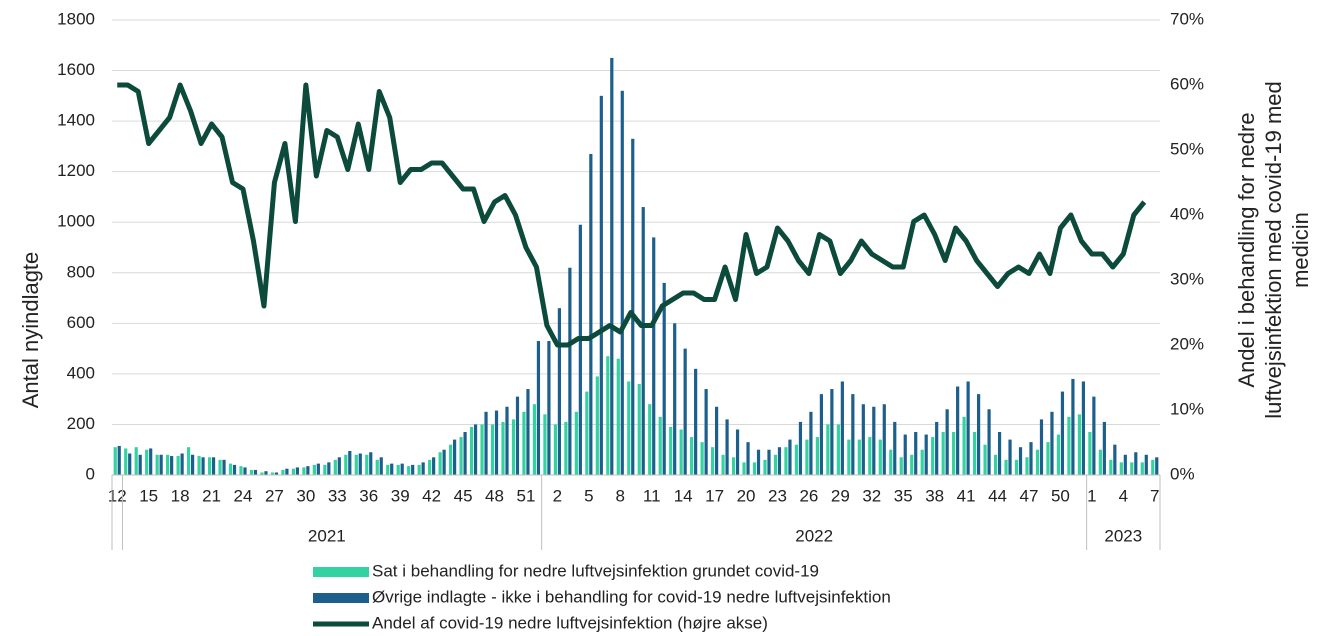 The height and width of the screenshot is (636, 1325). What do you see at coordinates (871, 495) in the screenshot?
I see `x-tick-label: 32` at bounding box center [871, 495].